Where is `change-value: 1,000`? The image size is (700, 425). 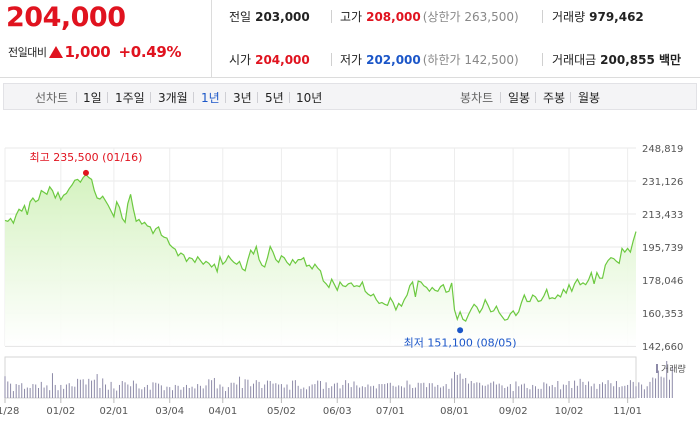
change-value: 1,000 is located at coordinates (87, 52).